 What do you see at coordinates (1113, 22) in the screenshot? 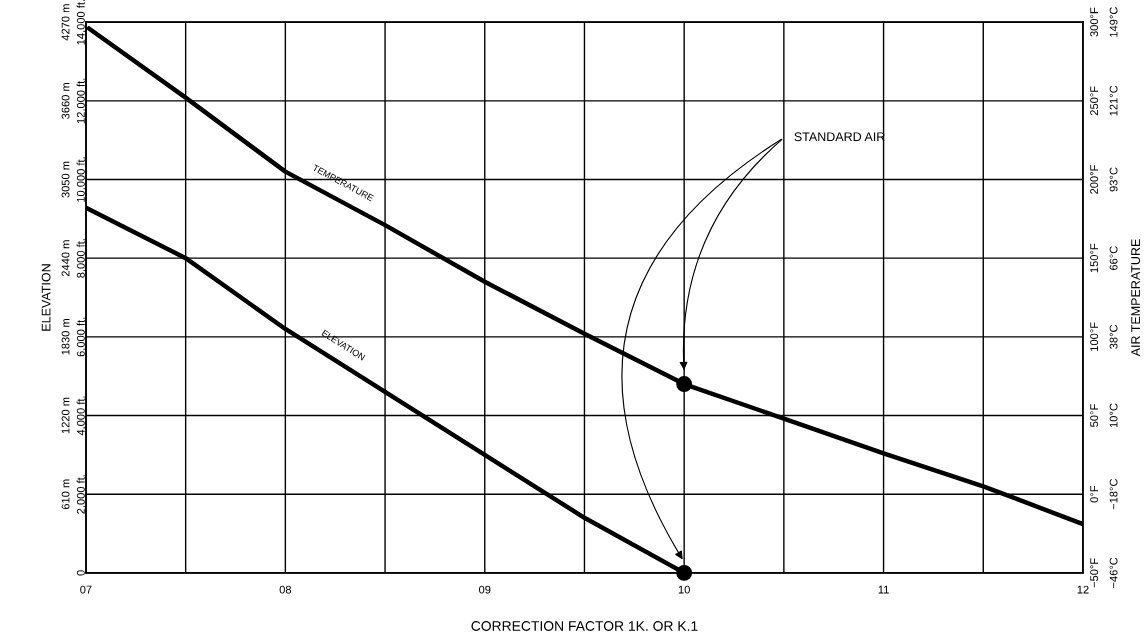
I see `text: 149°C` at bounding box center [1113, 22].